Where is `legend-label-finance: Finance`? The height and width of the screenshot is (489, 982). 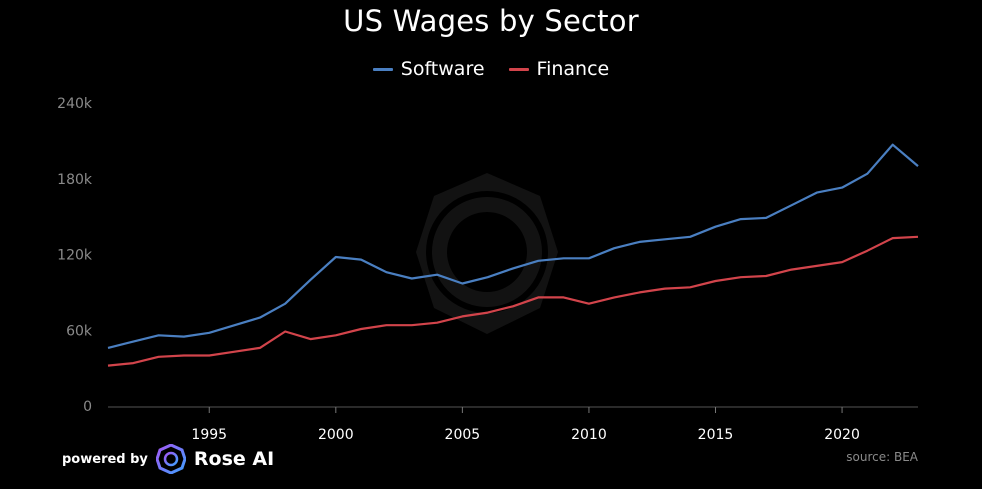
legend-label-finance: Finance is located at coordinates (573, 69).